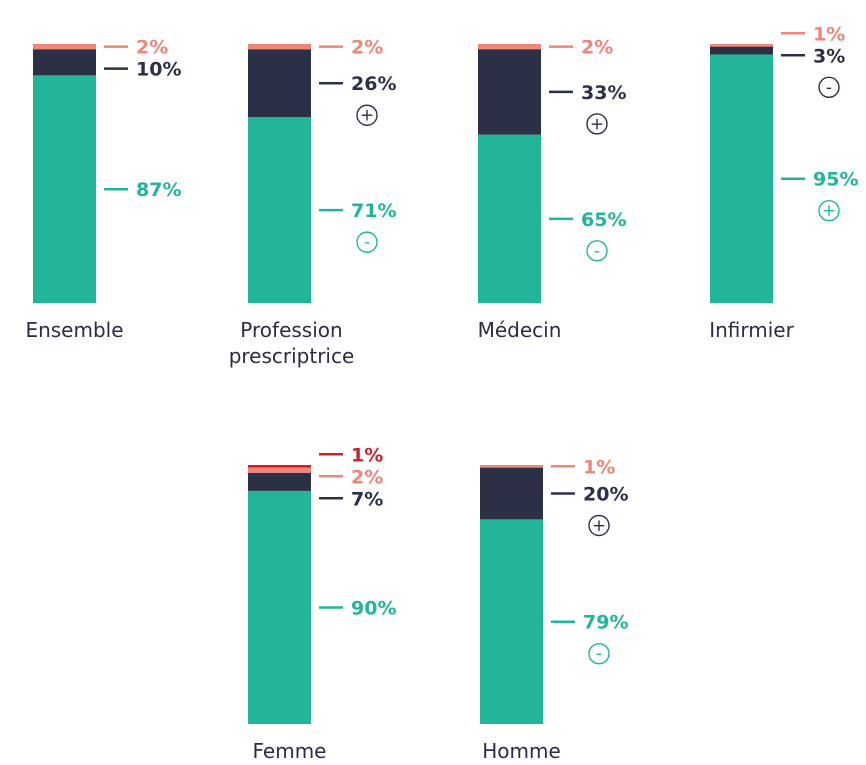 The height and width of the screenshot is (765, 866). Describe the element at coordinates (367, 477) in the screenshot. I see `value-label-femme-salmon: 2%` at that location.